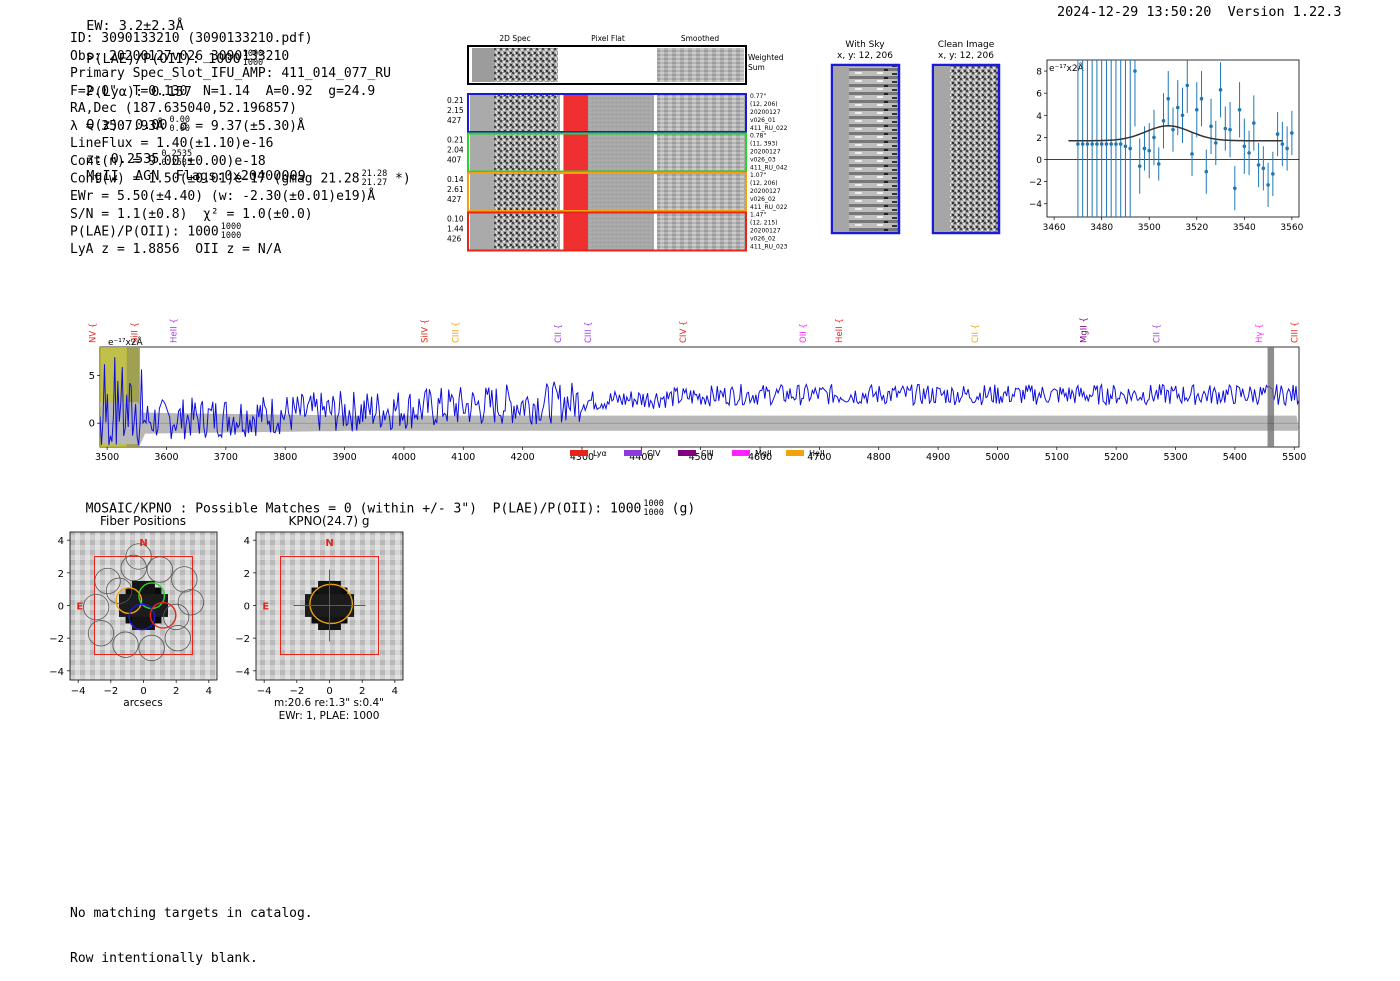 Image resolution: width=1400 pixels, height=981 pixels. What do you see at coordinates (1260, 333) in the screenshot?
I see `spectral-line-label: Hγ {` at bounding box center [1260, 333].